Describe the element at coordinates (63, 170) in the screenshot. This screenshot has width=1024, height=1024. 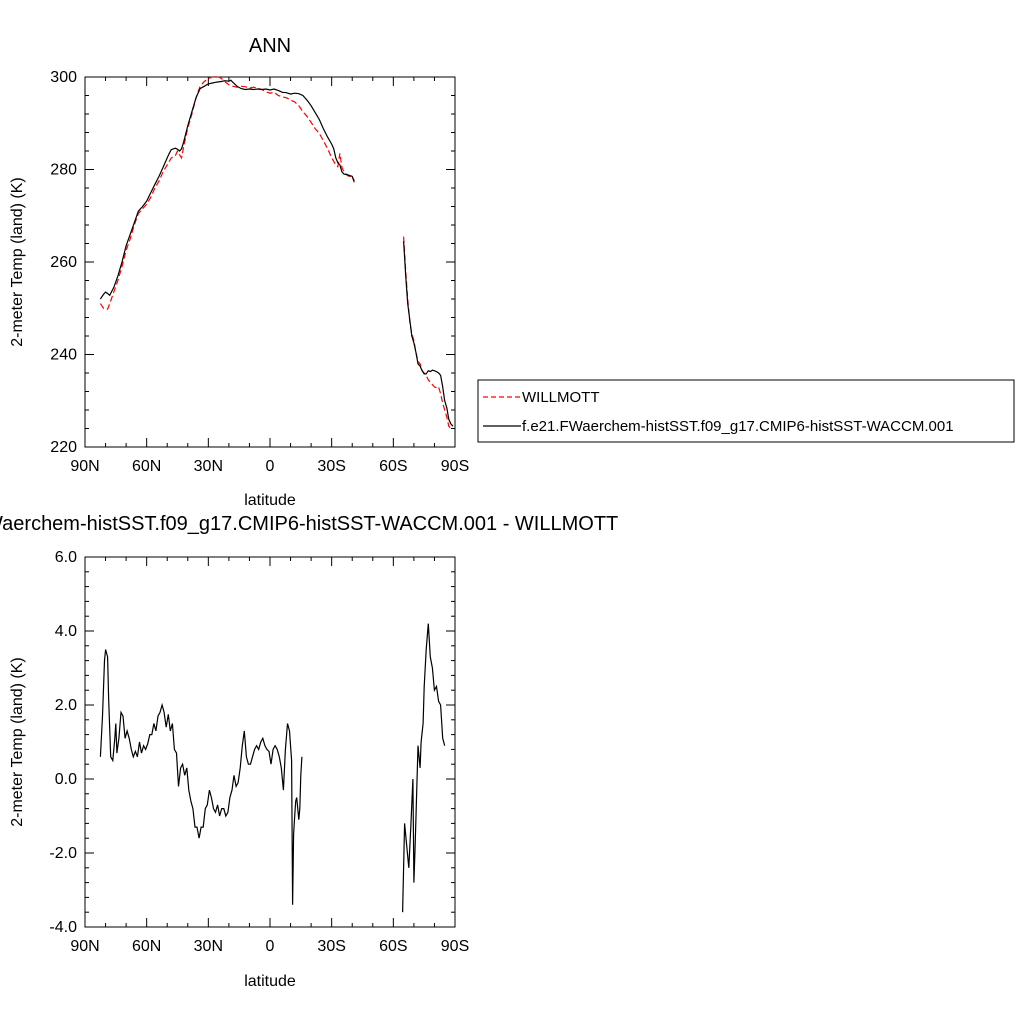
I see `y-tick-label: 280` at that location.